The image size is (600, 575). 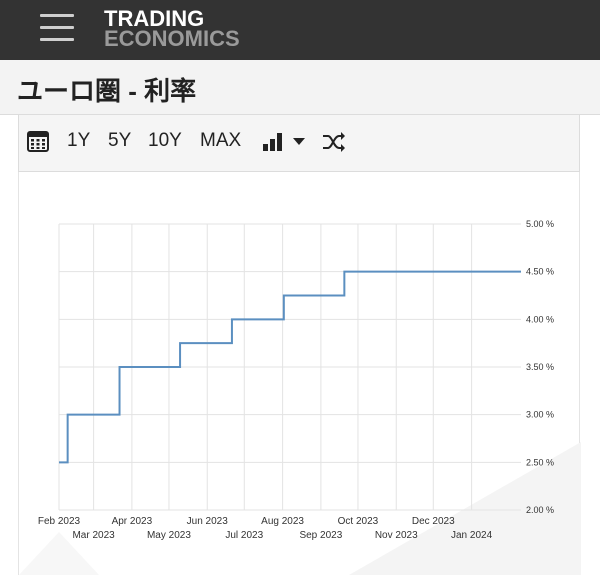 I want to click on page-title: ユーロ圏 - 利率, so click(x=107, y=91).